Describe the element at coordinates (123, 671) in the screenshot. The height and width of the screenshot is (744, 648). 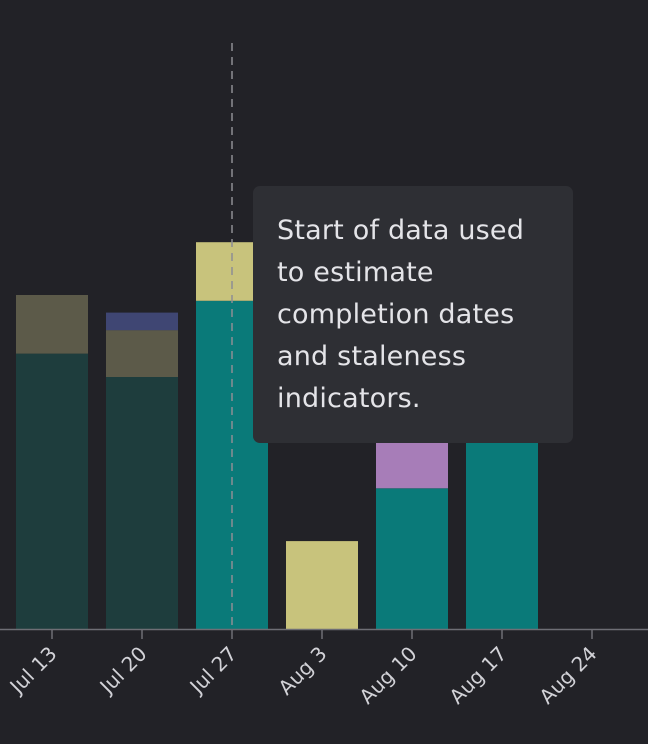
I see `x-tick-label: Jul 20` at that location.